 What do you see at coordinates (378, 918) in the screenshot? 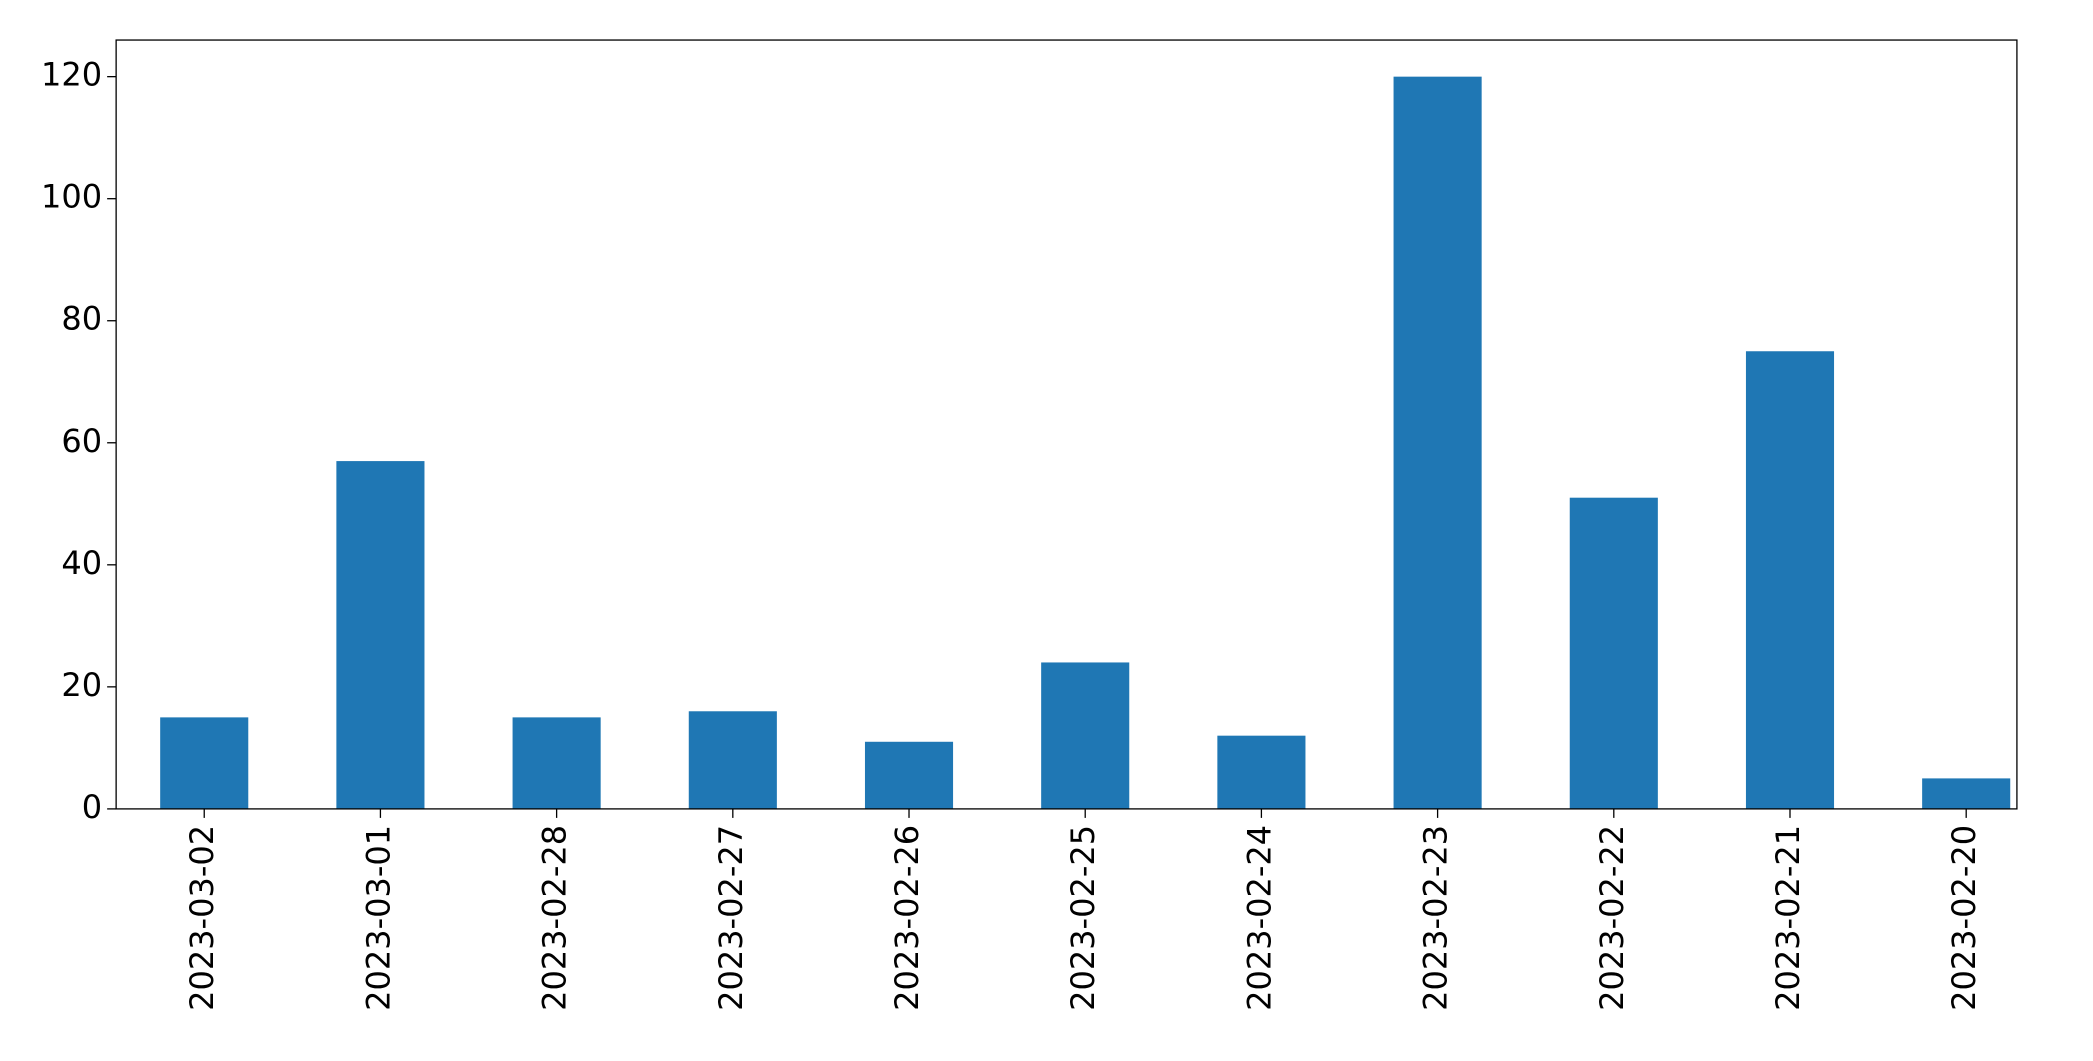
I see `x-tick-label: 2023-03-01` at bounding box center [378, 918].